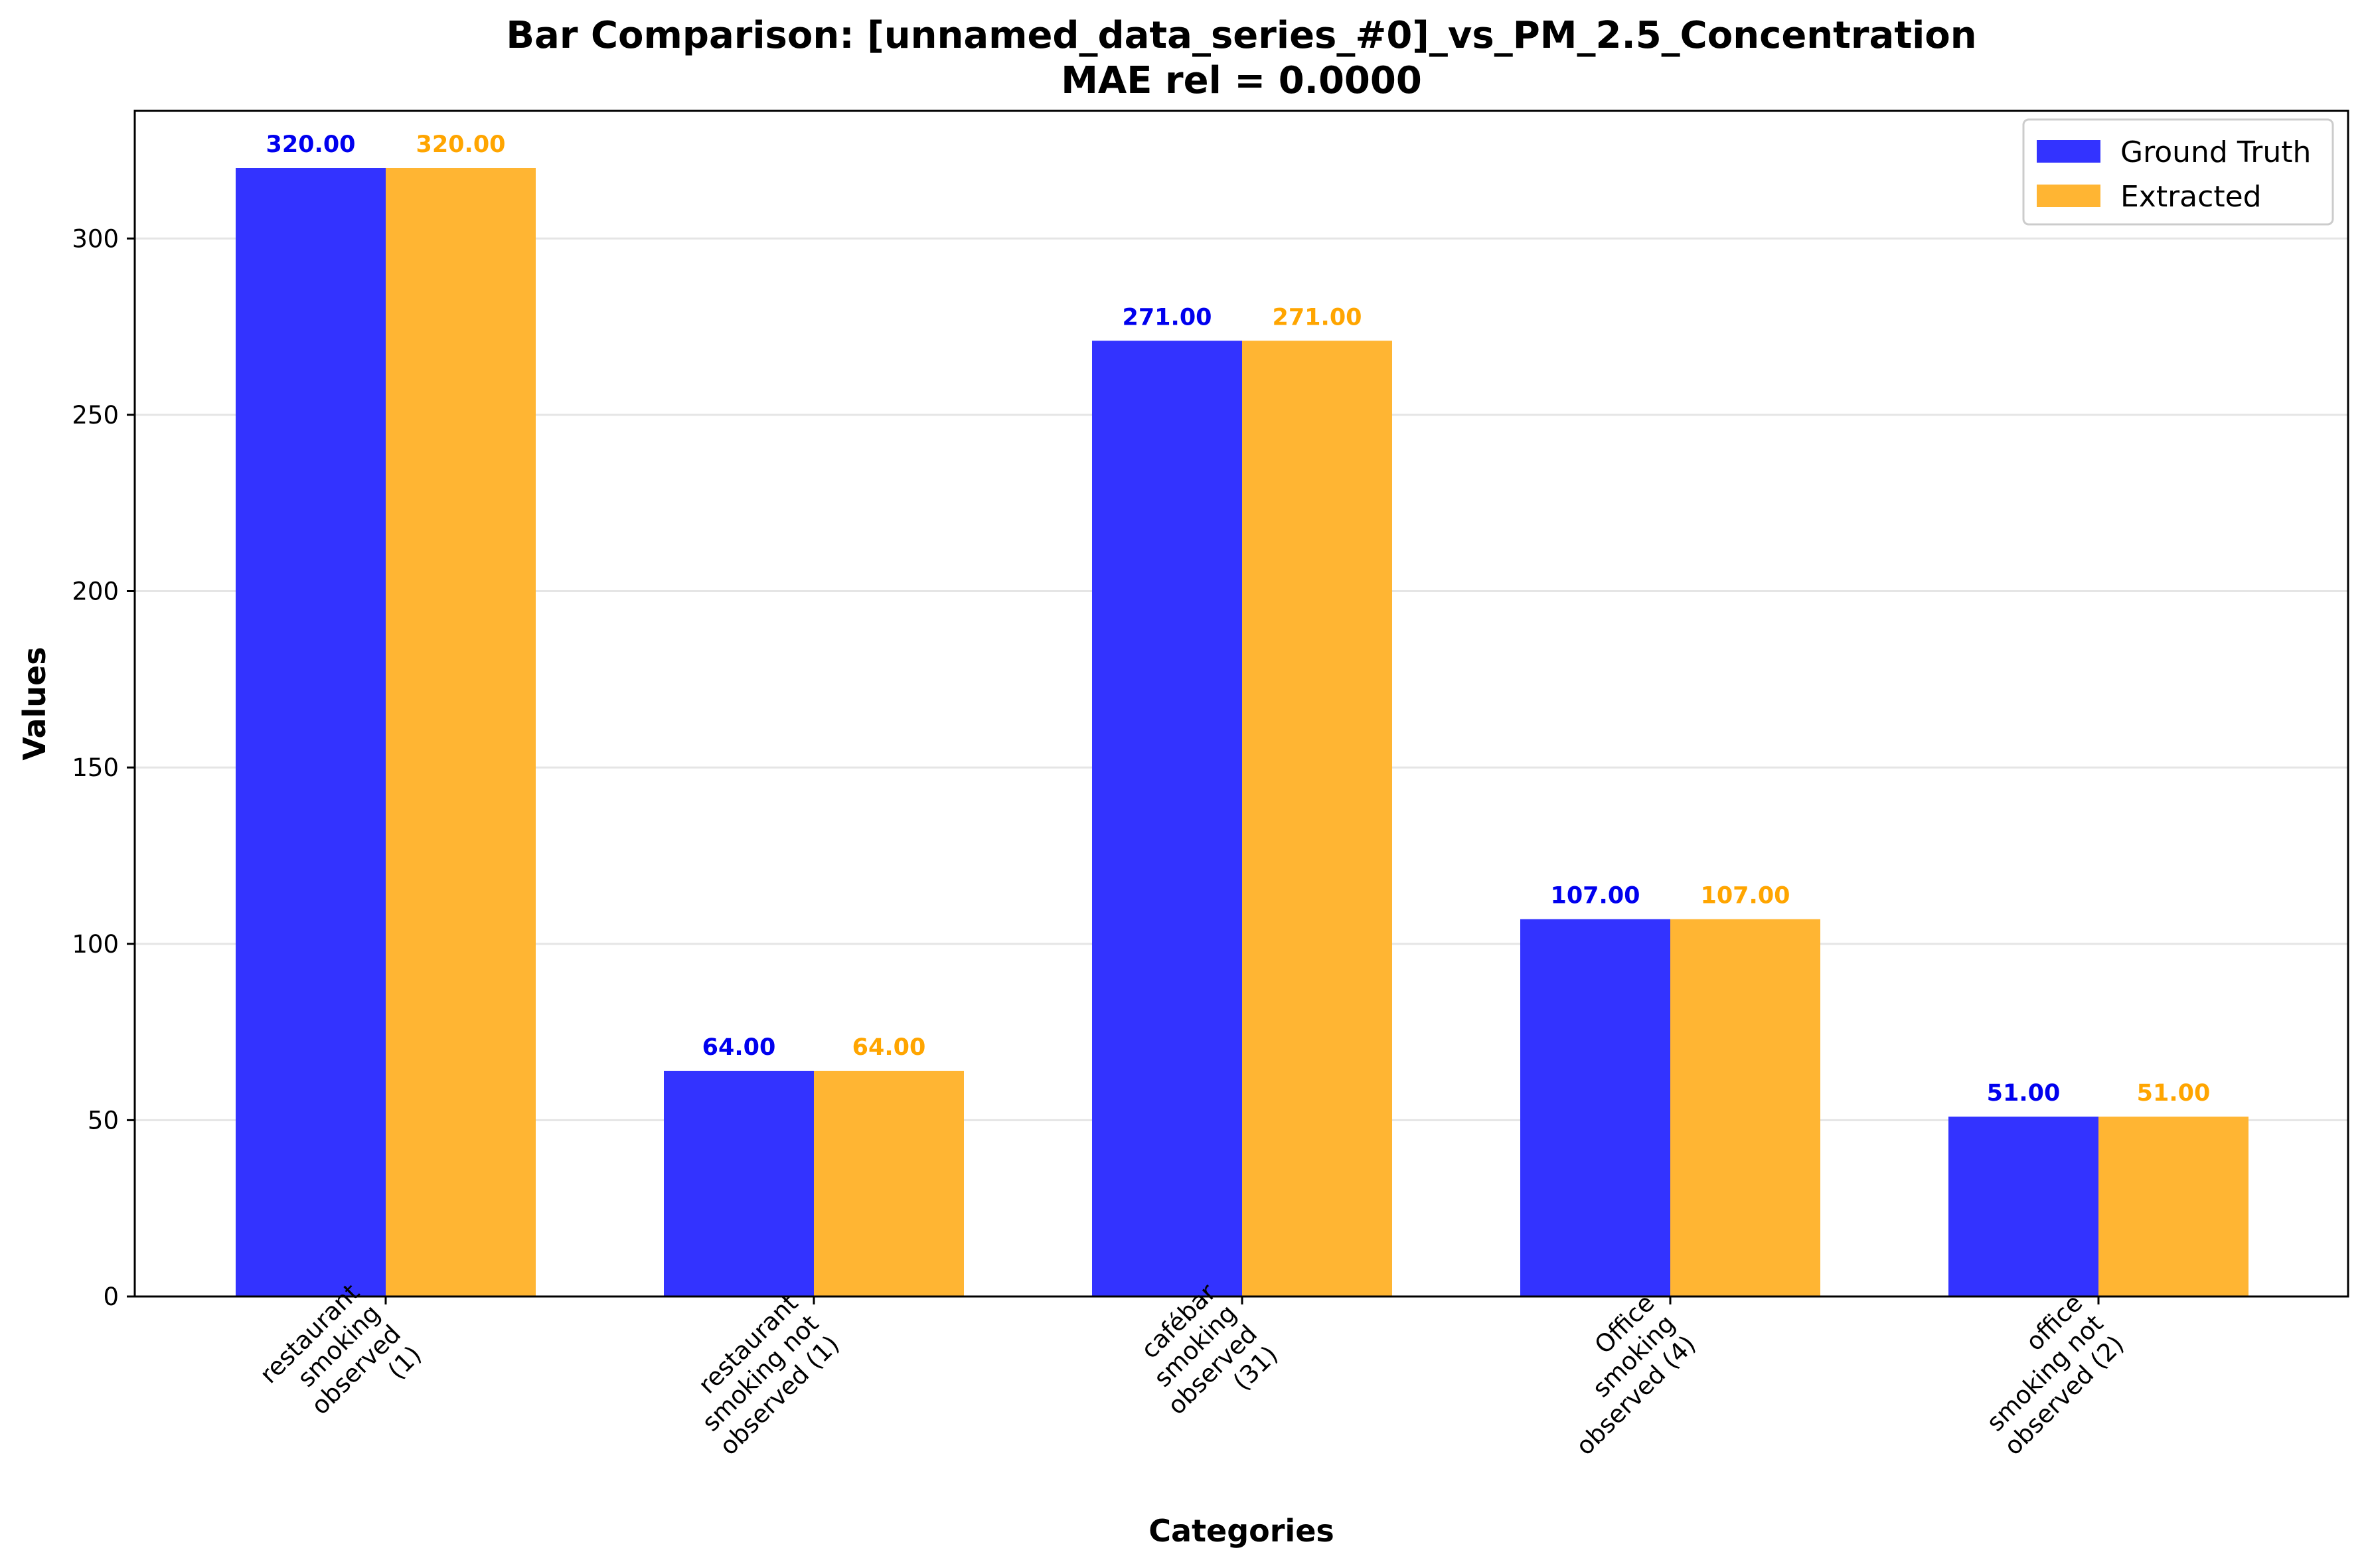 This screenshot has width=2366, height=1568. I want to click on y-tick-label: 100, so click(95, 945).